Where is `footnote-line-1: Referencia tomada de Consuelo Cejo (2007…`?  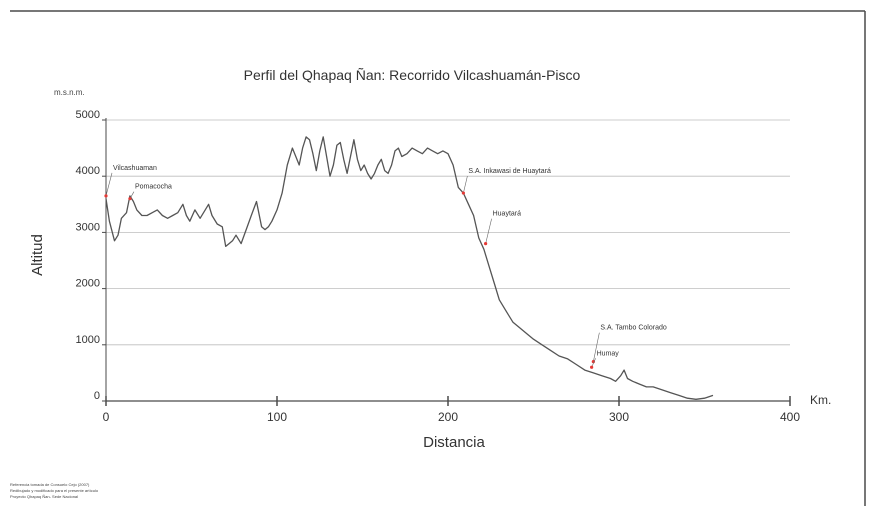
footnote-line-1: Referencia tomada de Consuelo Cejo (2007… is located at coordinates (50, 484).